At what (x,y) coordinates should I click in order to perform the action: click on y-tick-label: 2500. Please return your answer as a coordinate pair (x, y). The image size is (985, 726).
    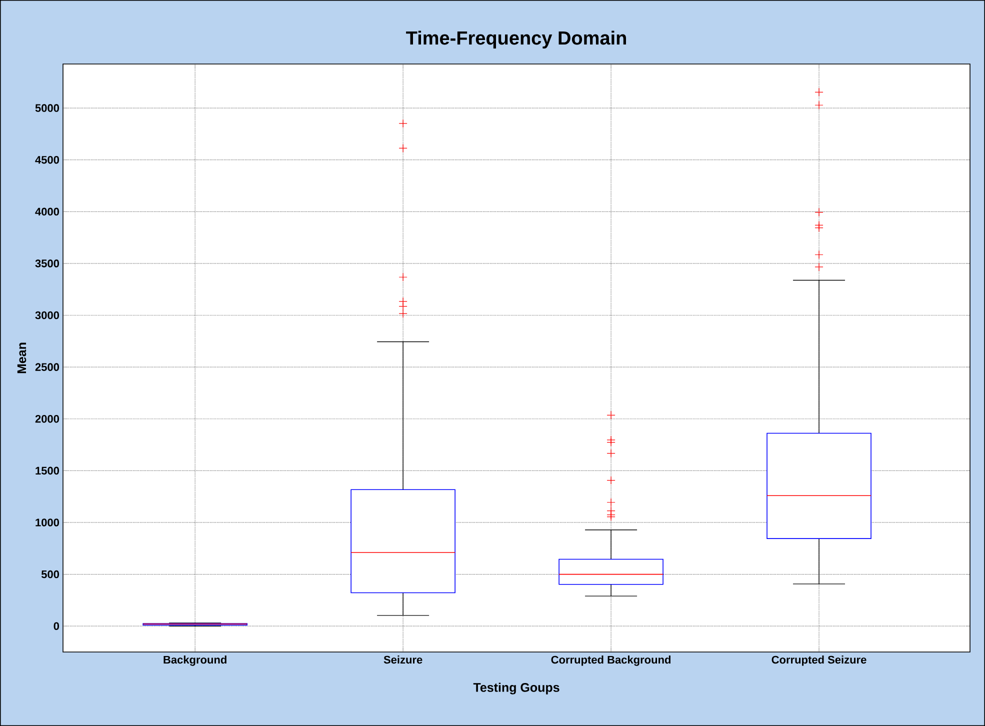
    Looking at the image, I should click on (47, 367).